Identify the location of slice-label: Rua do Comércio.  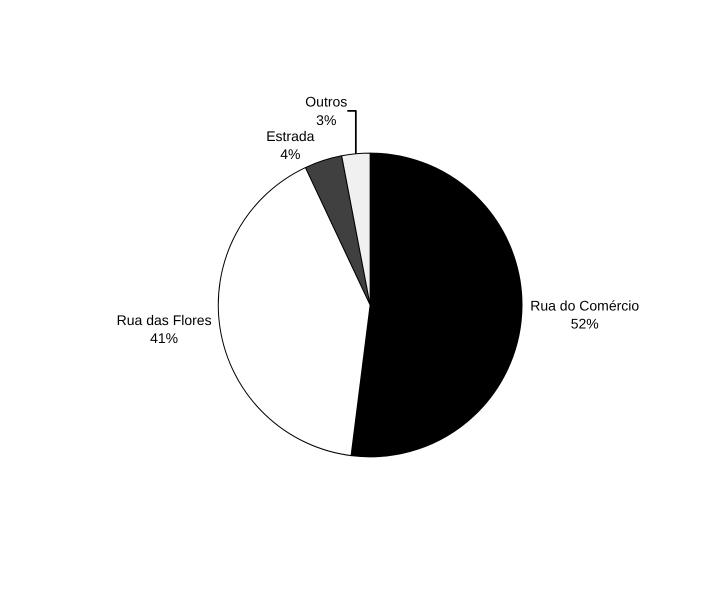
(585, 305).